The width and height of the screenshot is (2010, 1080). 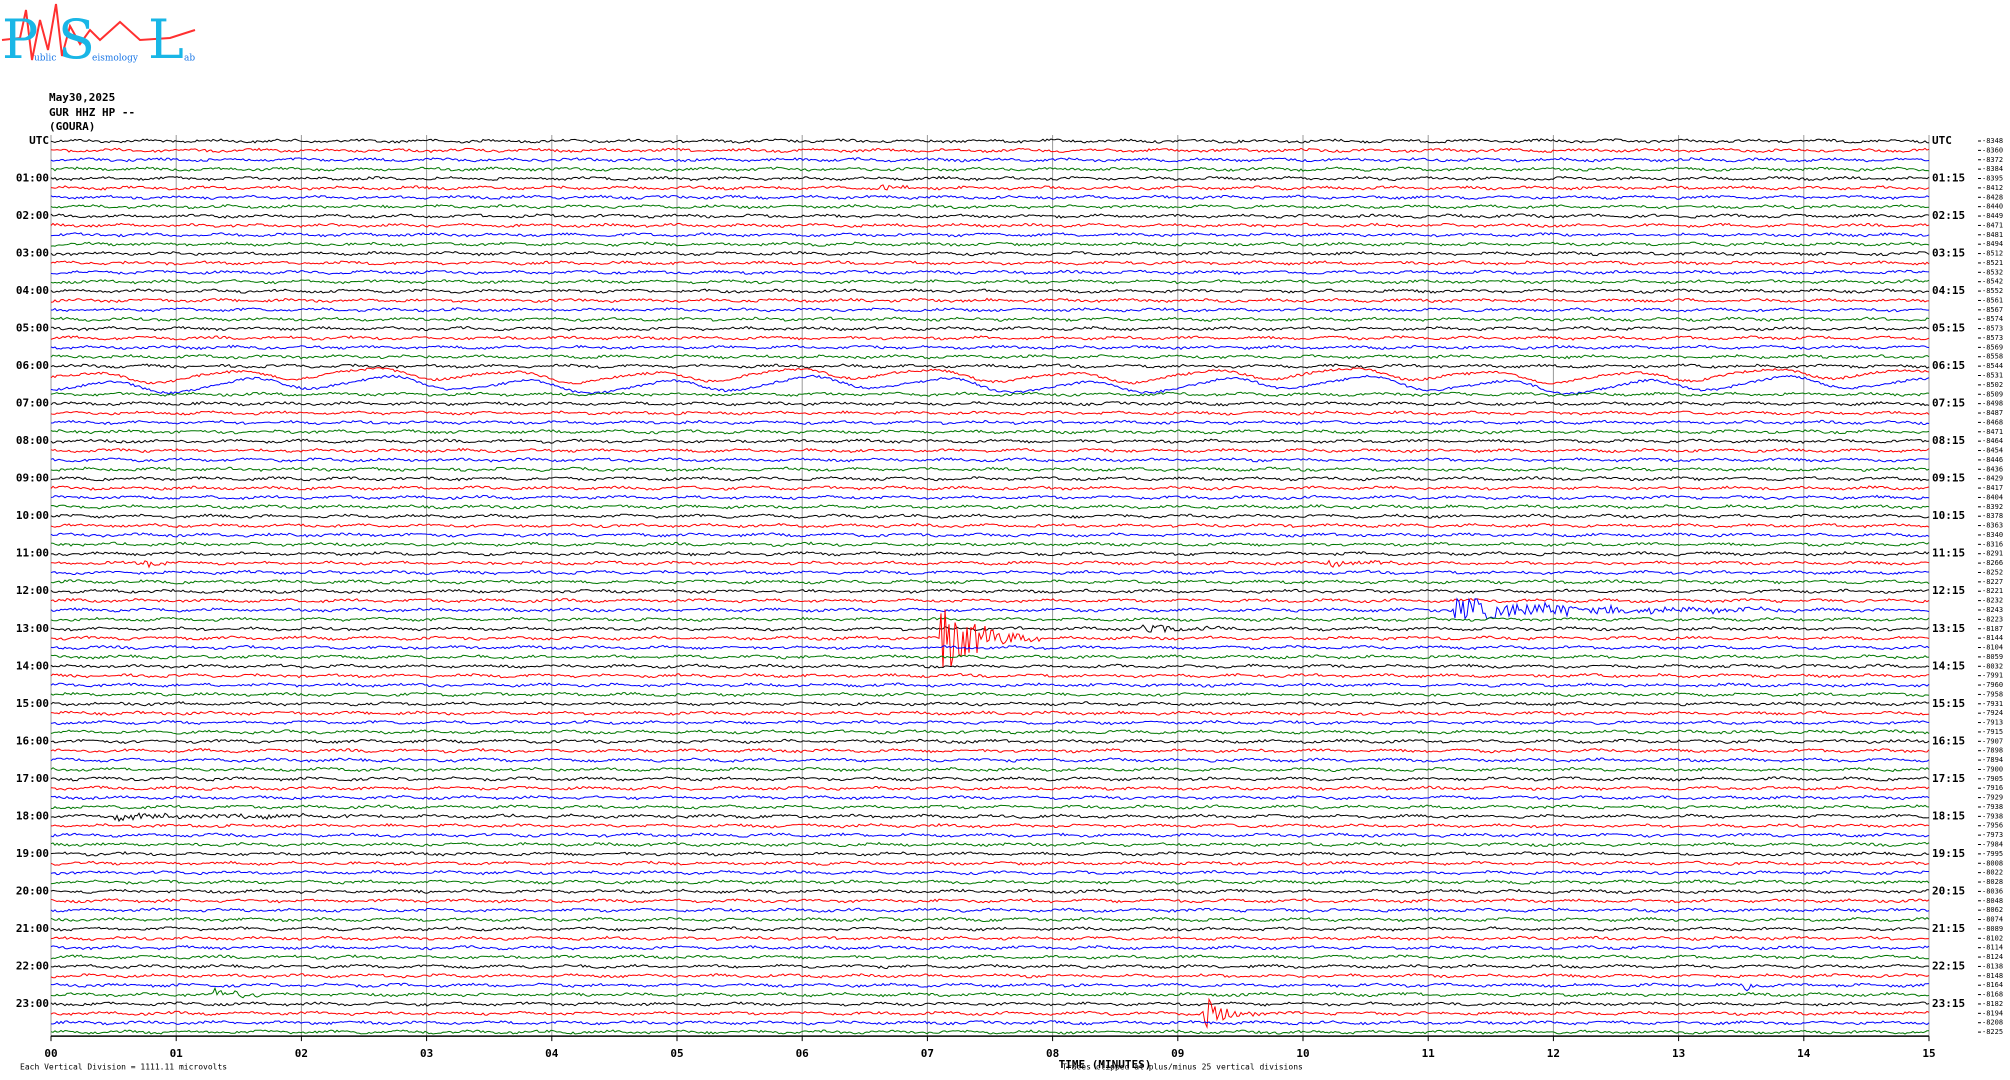 I want to click on x-axis-title: TIME (MINUTES), so click(x=1105, y=1064).